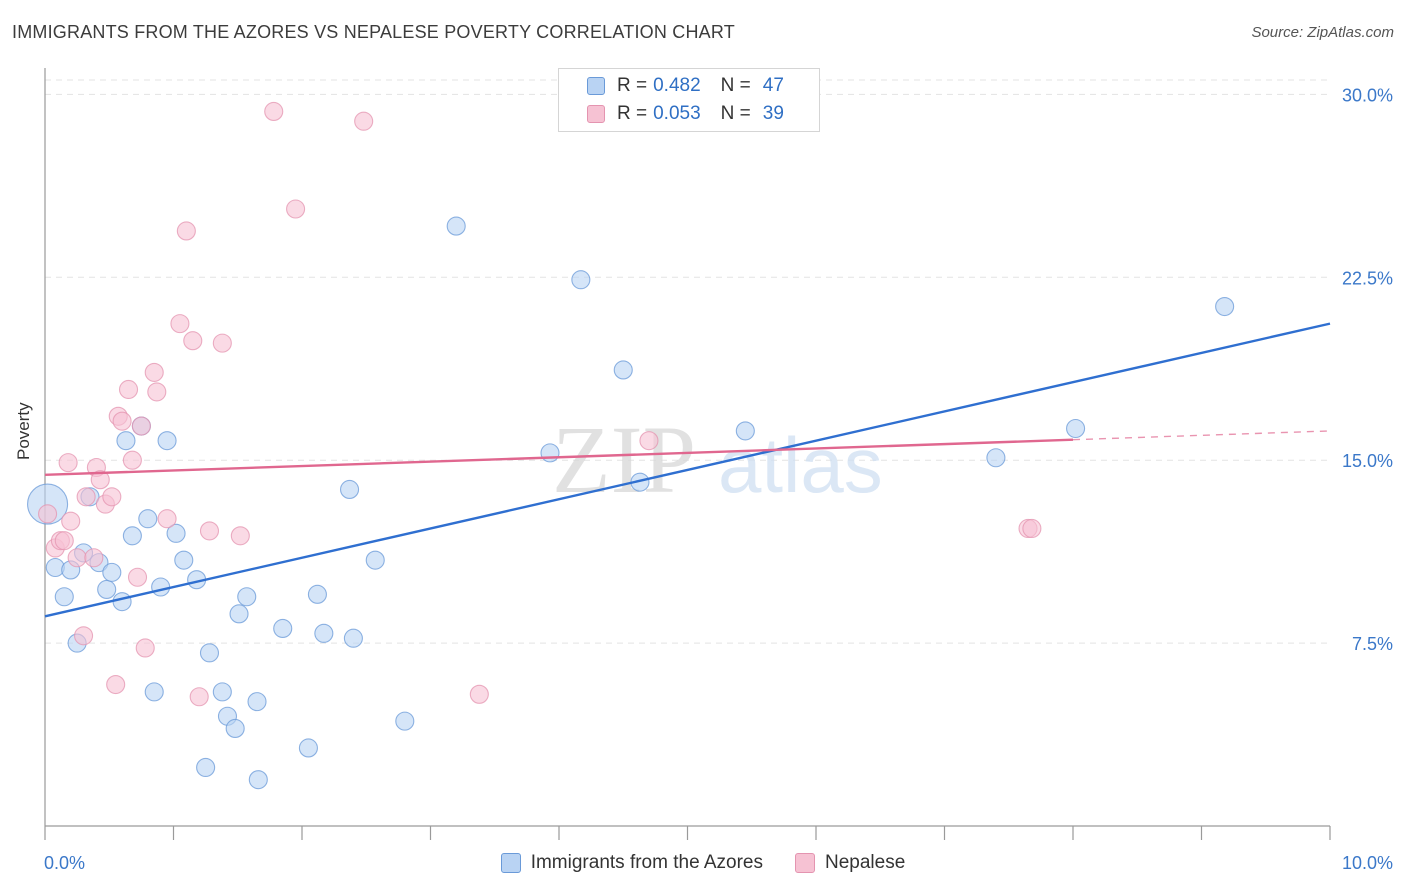  I want to click on y-tick-label: 30.0%, so click(1367, 95).